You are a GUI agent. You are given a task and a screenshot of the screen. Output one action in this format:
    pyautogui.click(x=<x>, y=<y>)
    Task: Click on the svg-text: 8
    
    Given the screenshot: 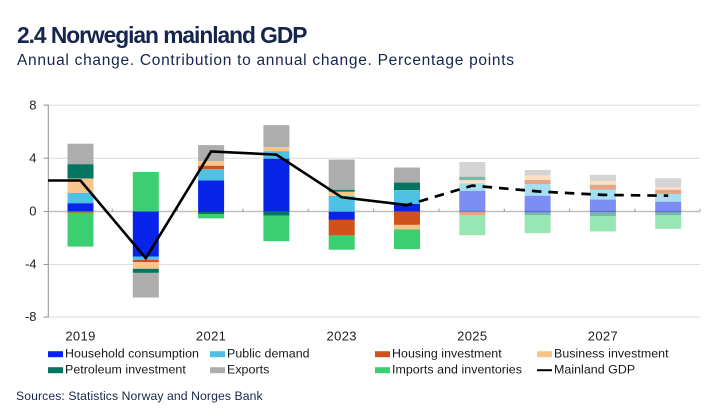 What is the action you would take?
    pyautogui.click(x=32, y=104)
    